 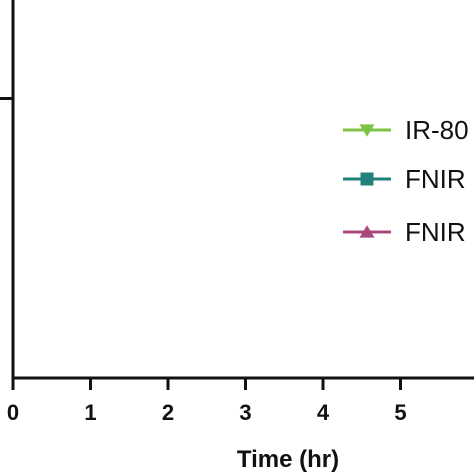 What do you see at coordinates (437, 130) in the screenshot?
I see `legend-label: IR-80` at bounding box center [437, 130].